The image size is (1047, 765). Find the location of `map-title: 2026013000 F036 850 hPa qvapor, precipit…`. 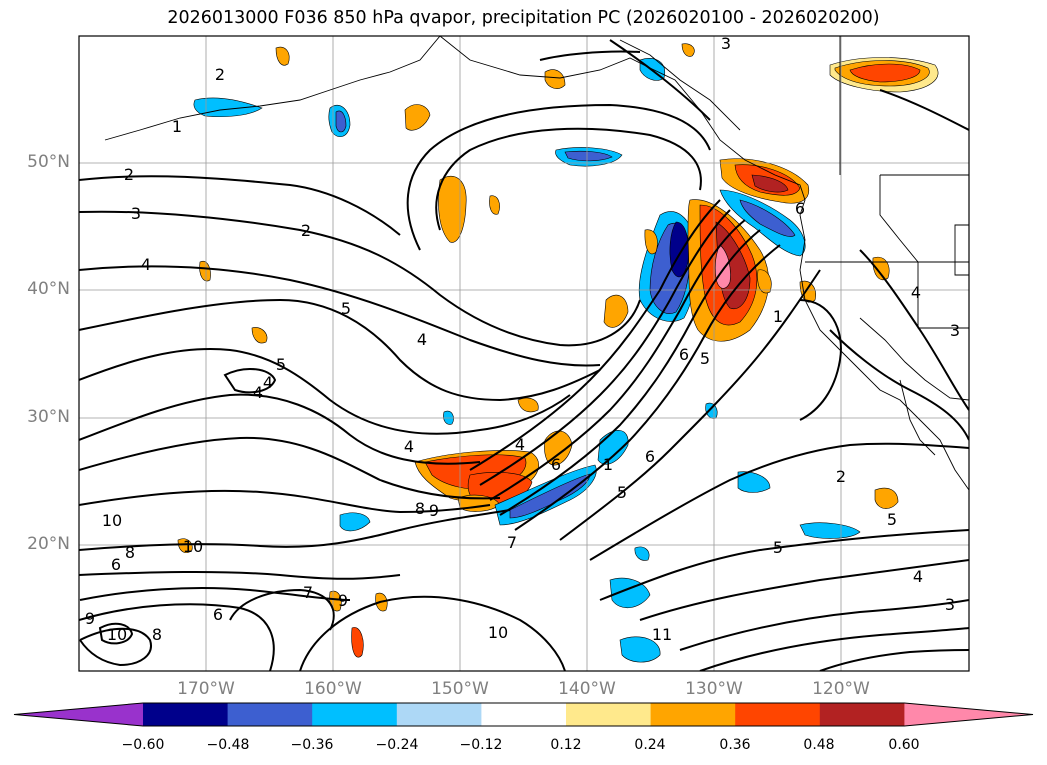

map-title: 2026013000 F036 850 hPa qvapor, precipit… is located at coordinates (523, 18).